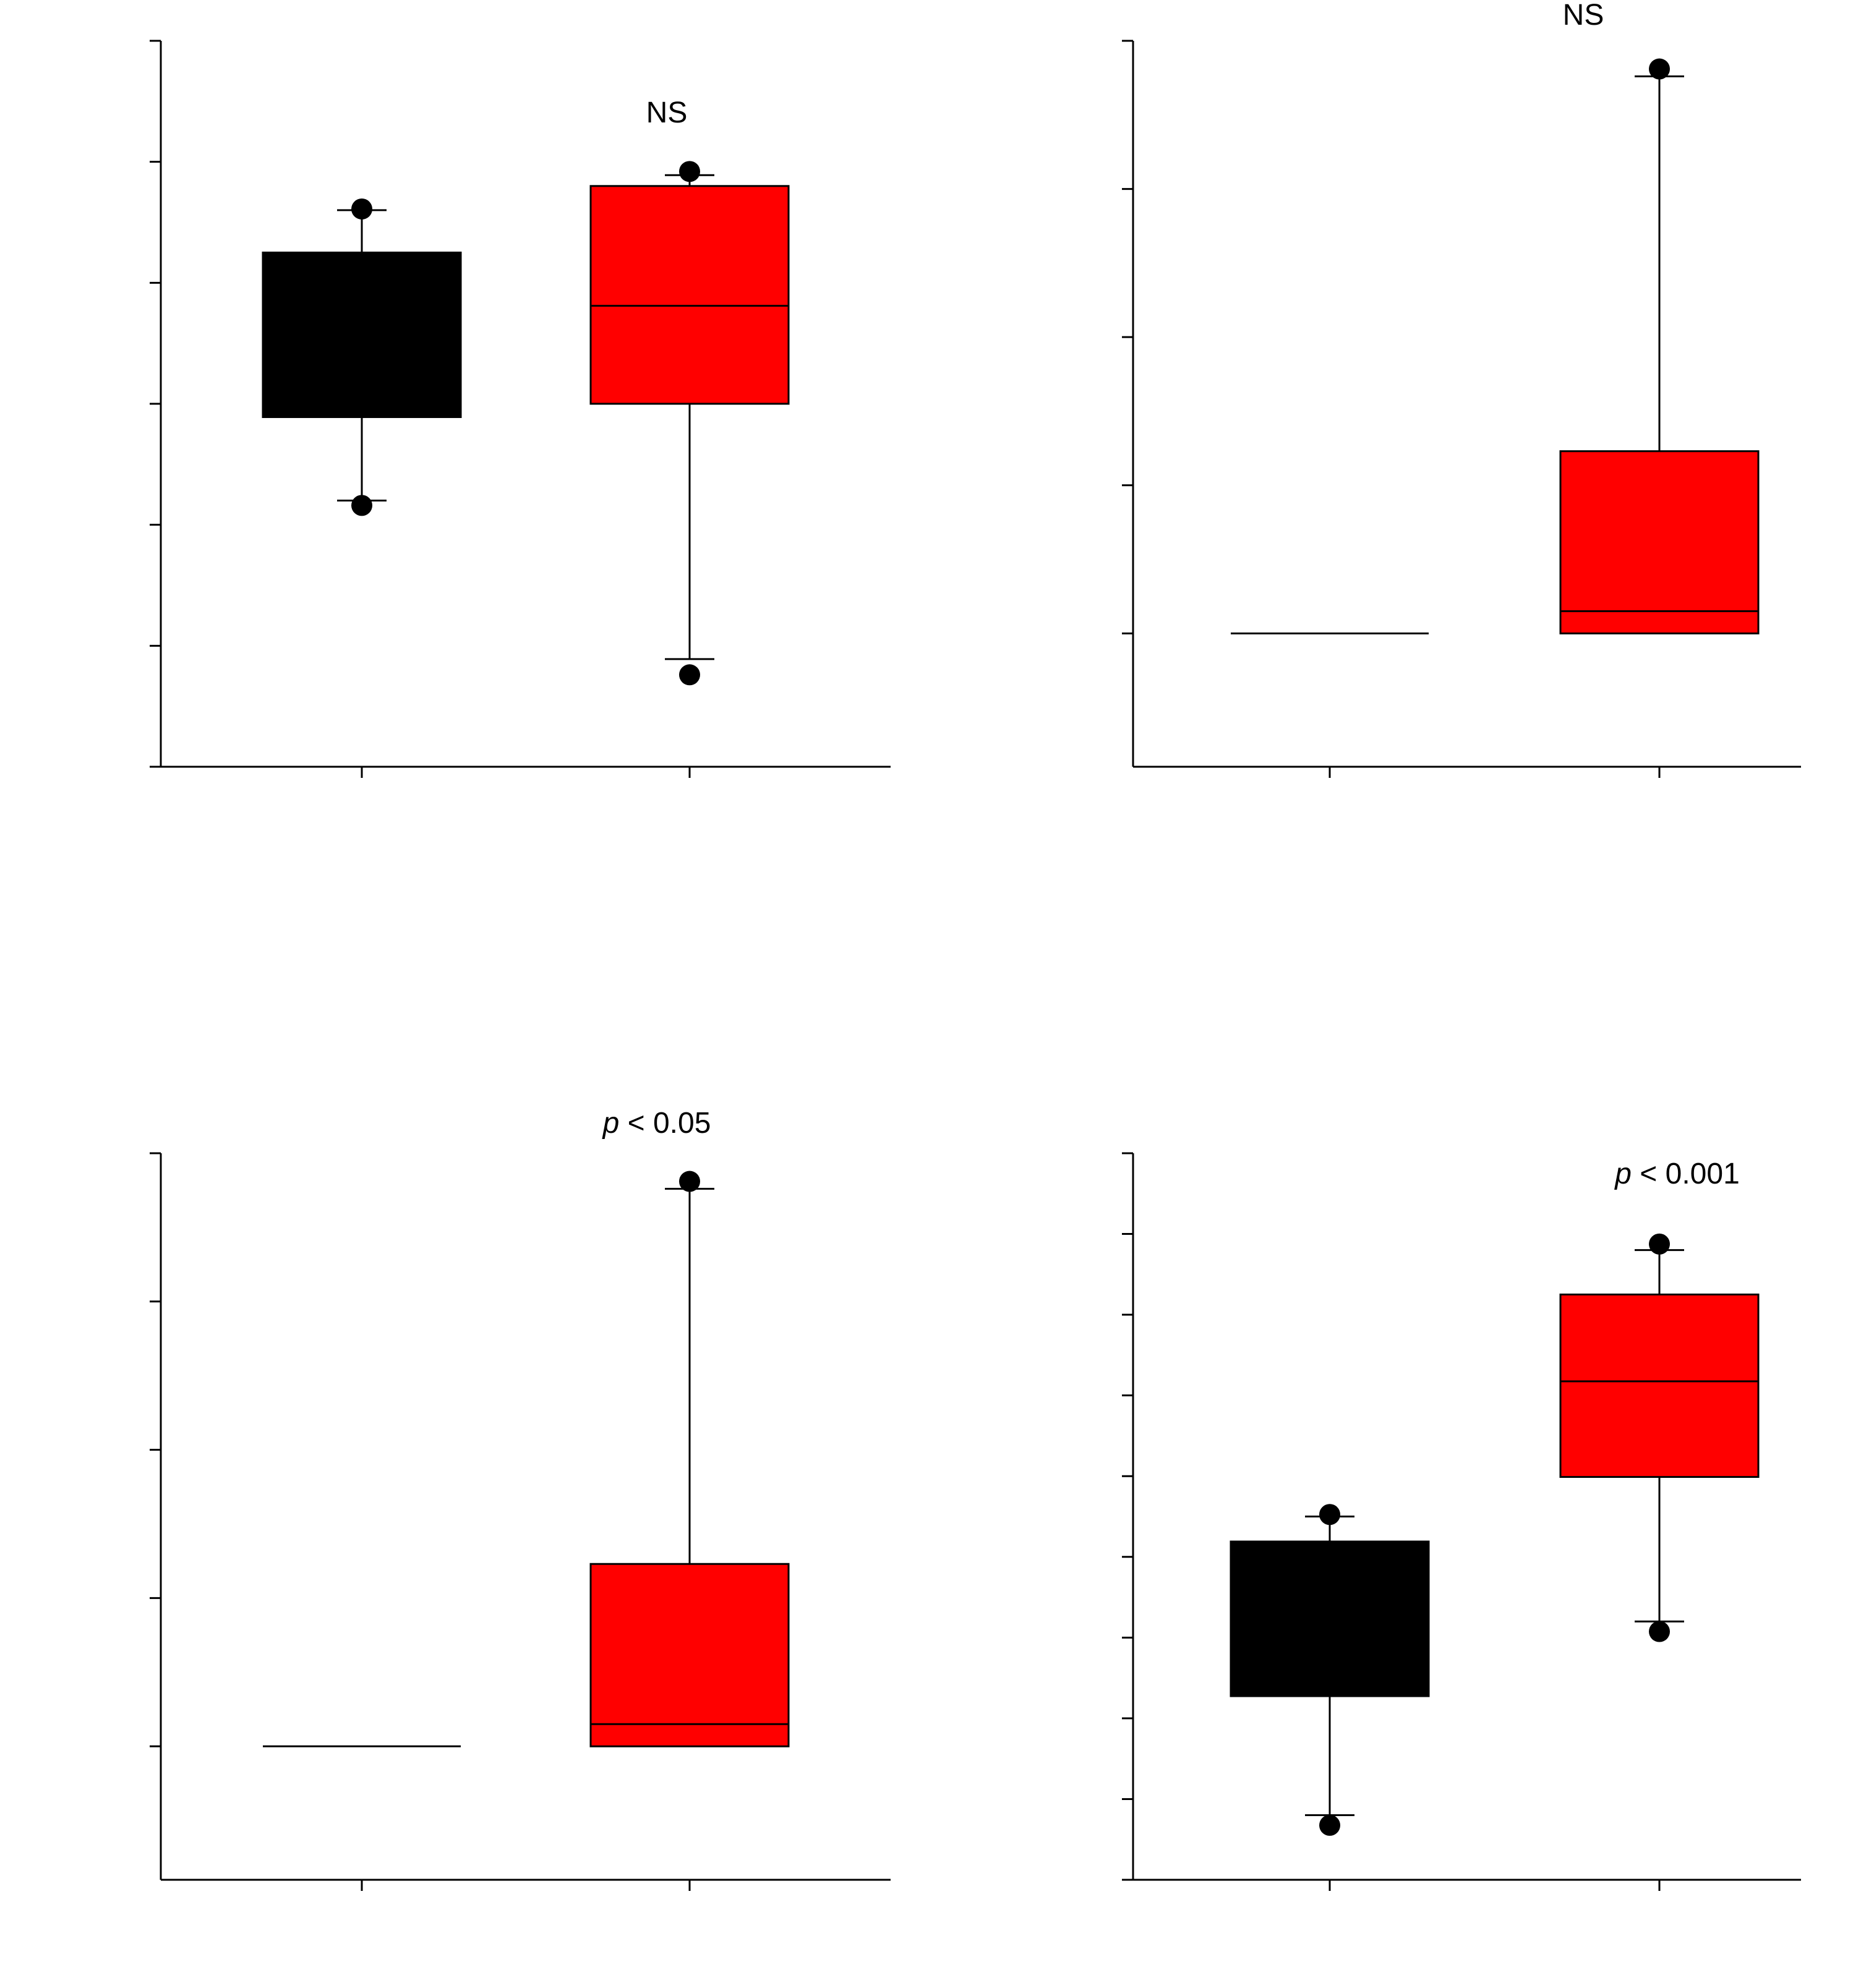  Describe the element at coordinates (1461, 389) in the screenshot. I see `chart-panel-2: NS` at that location.